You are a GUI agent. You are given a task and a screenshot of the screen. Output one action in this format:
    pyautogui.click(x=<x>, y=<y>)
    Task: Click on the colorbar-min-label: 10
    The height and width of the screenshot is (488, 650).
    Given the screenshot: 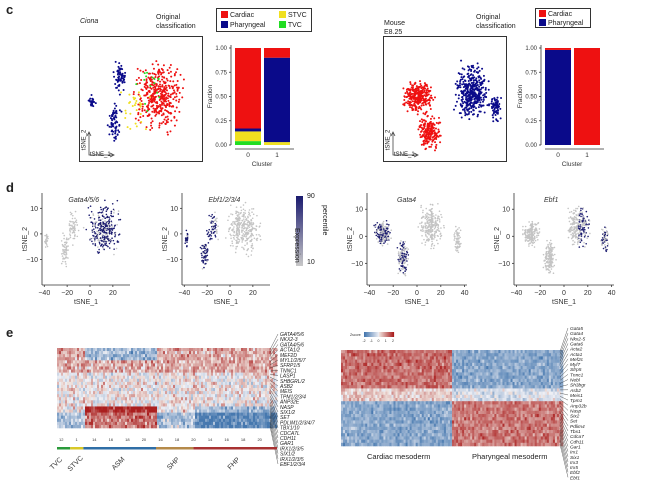 What is the action you would take?
    pyautogui.click(x=311, y=262)
    